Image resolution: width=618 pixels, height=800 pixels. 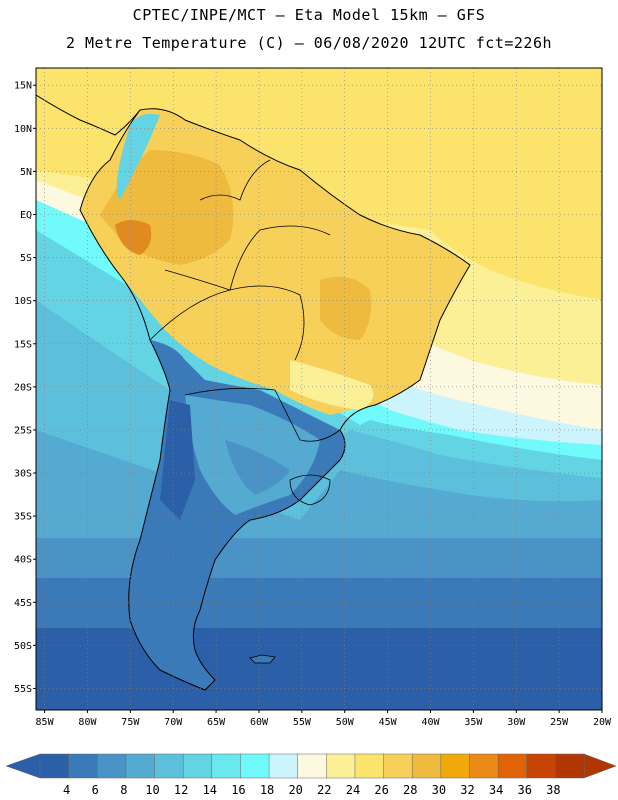 I want to click on lon-tick-label: 35W, so click(x=473, y=722).